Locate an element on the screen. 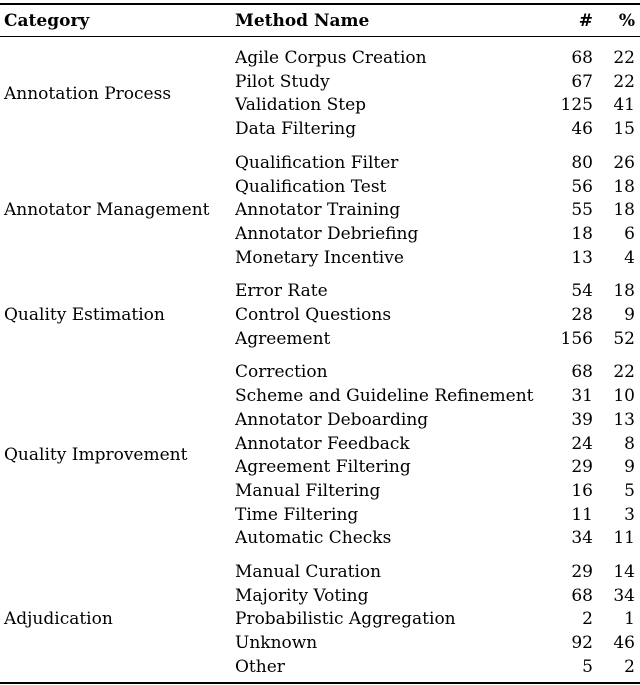  method-name-cell: Annotator Debriefing is located at coordinates (327, 233).